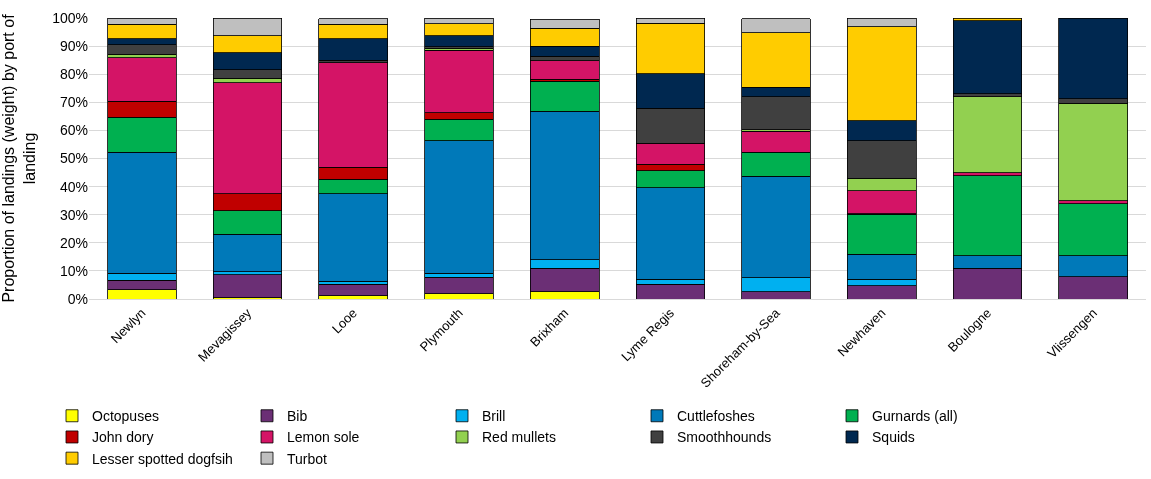  Describe the element at coordinates (73, 270) in the screenshot. I see `y-tick-label: 10%` at that location.